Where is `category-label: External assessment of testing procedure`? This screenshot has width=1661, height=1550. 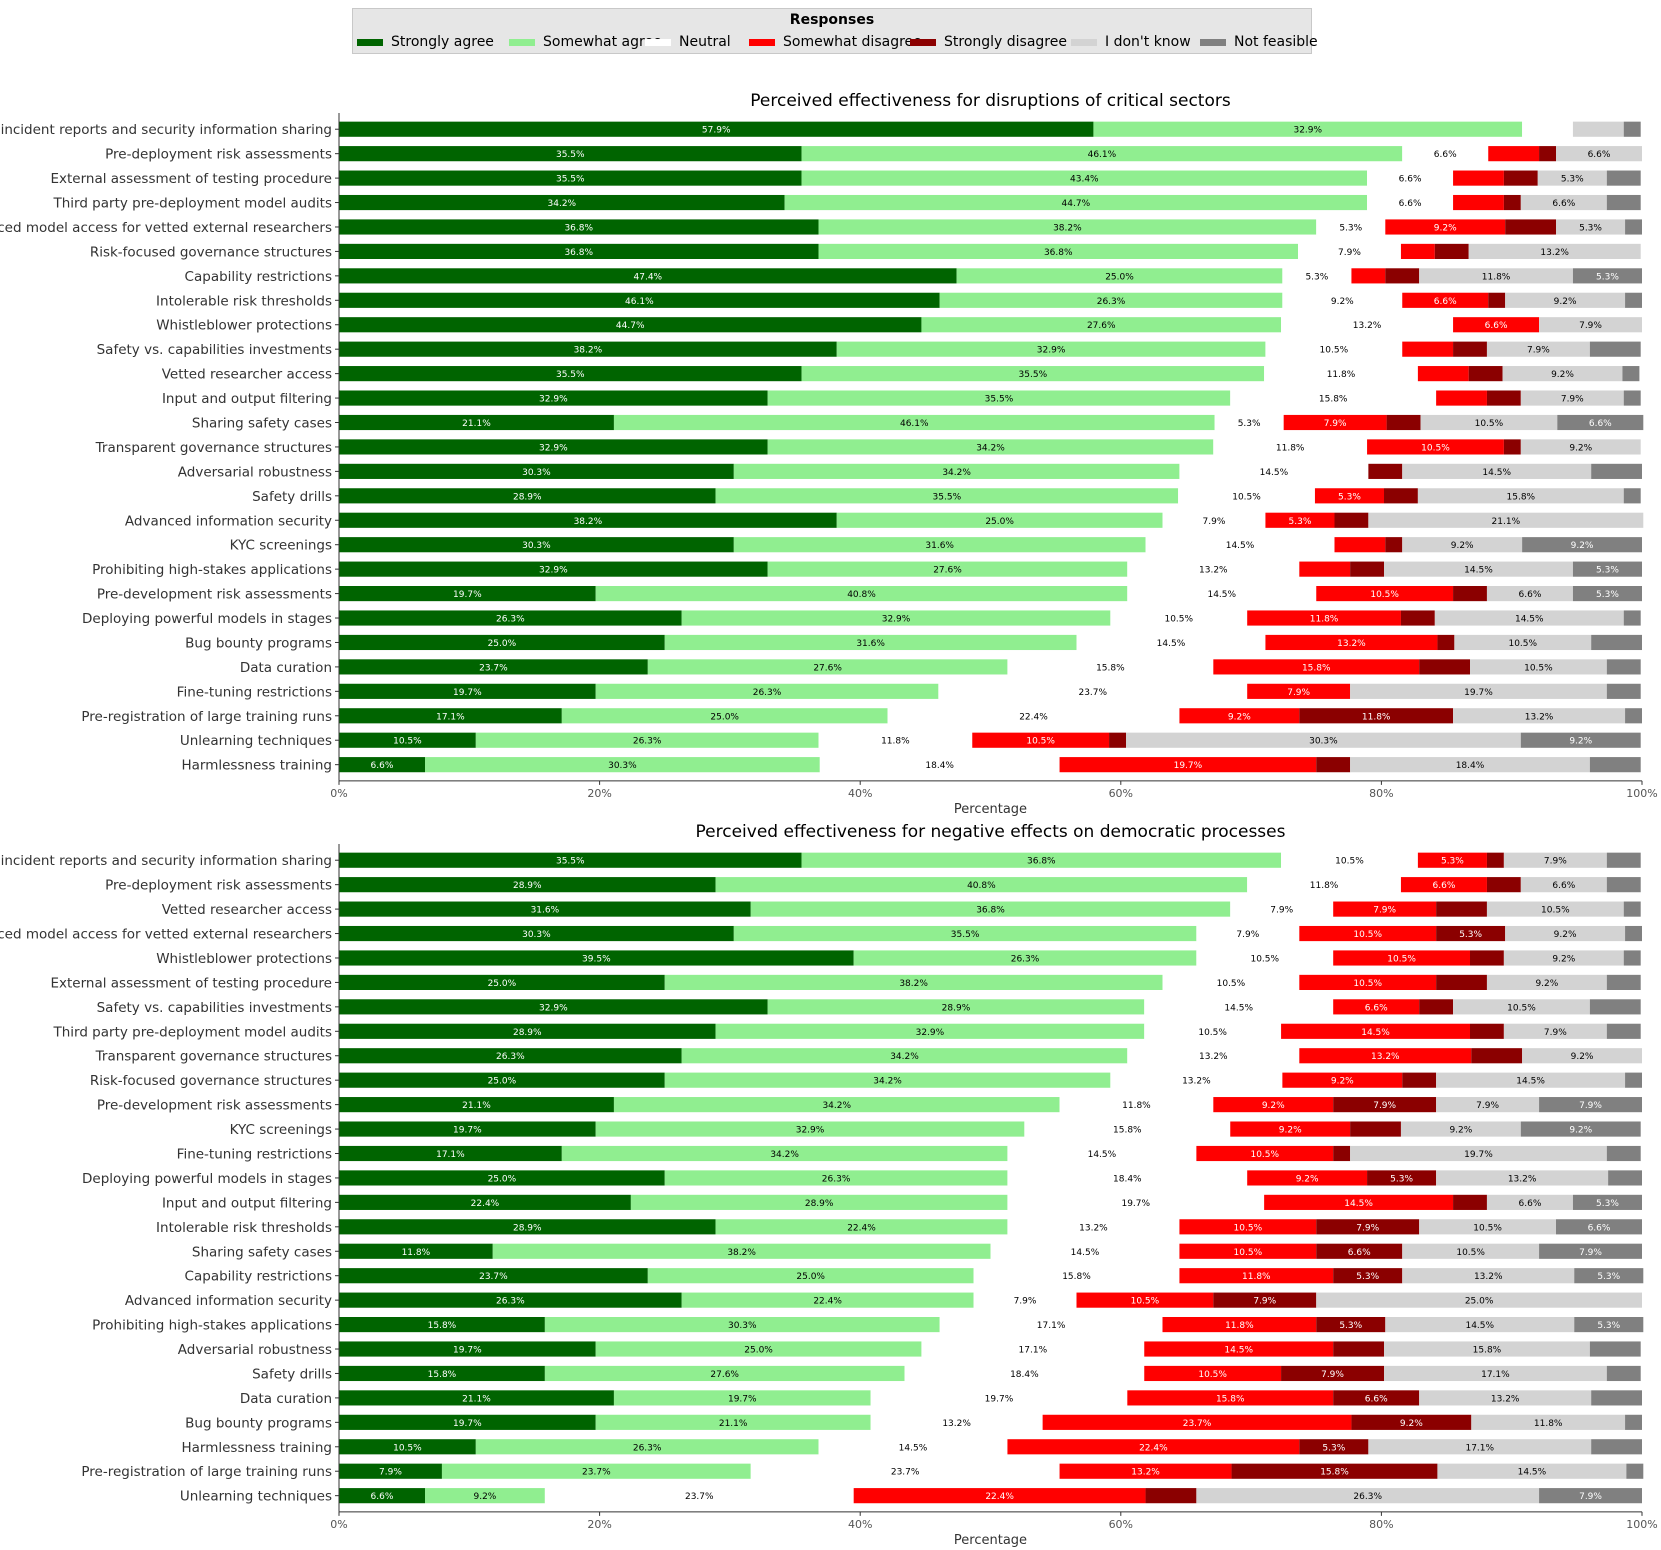
category-label: External assessment of testing procedure is located at coordinates (191, 983).